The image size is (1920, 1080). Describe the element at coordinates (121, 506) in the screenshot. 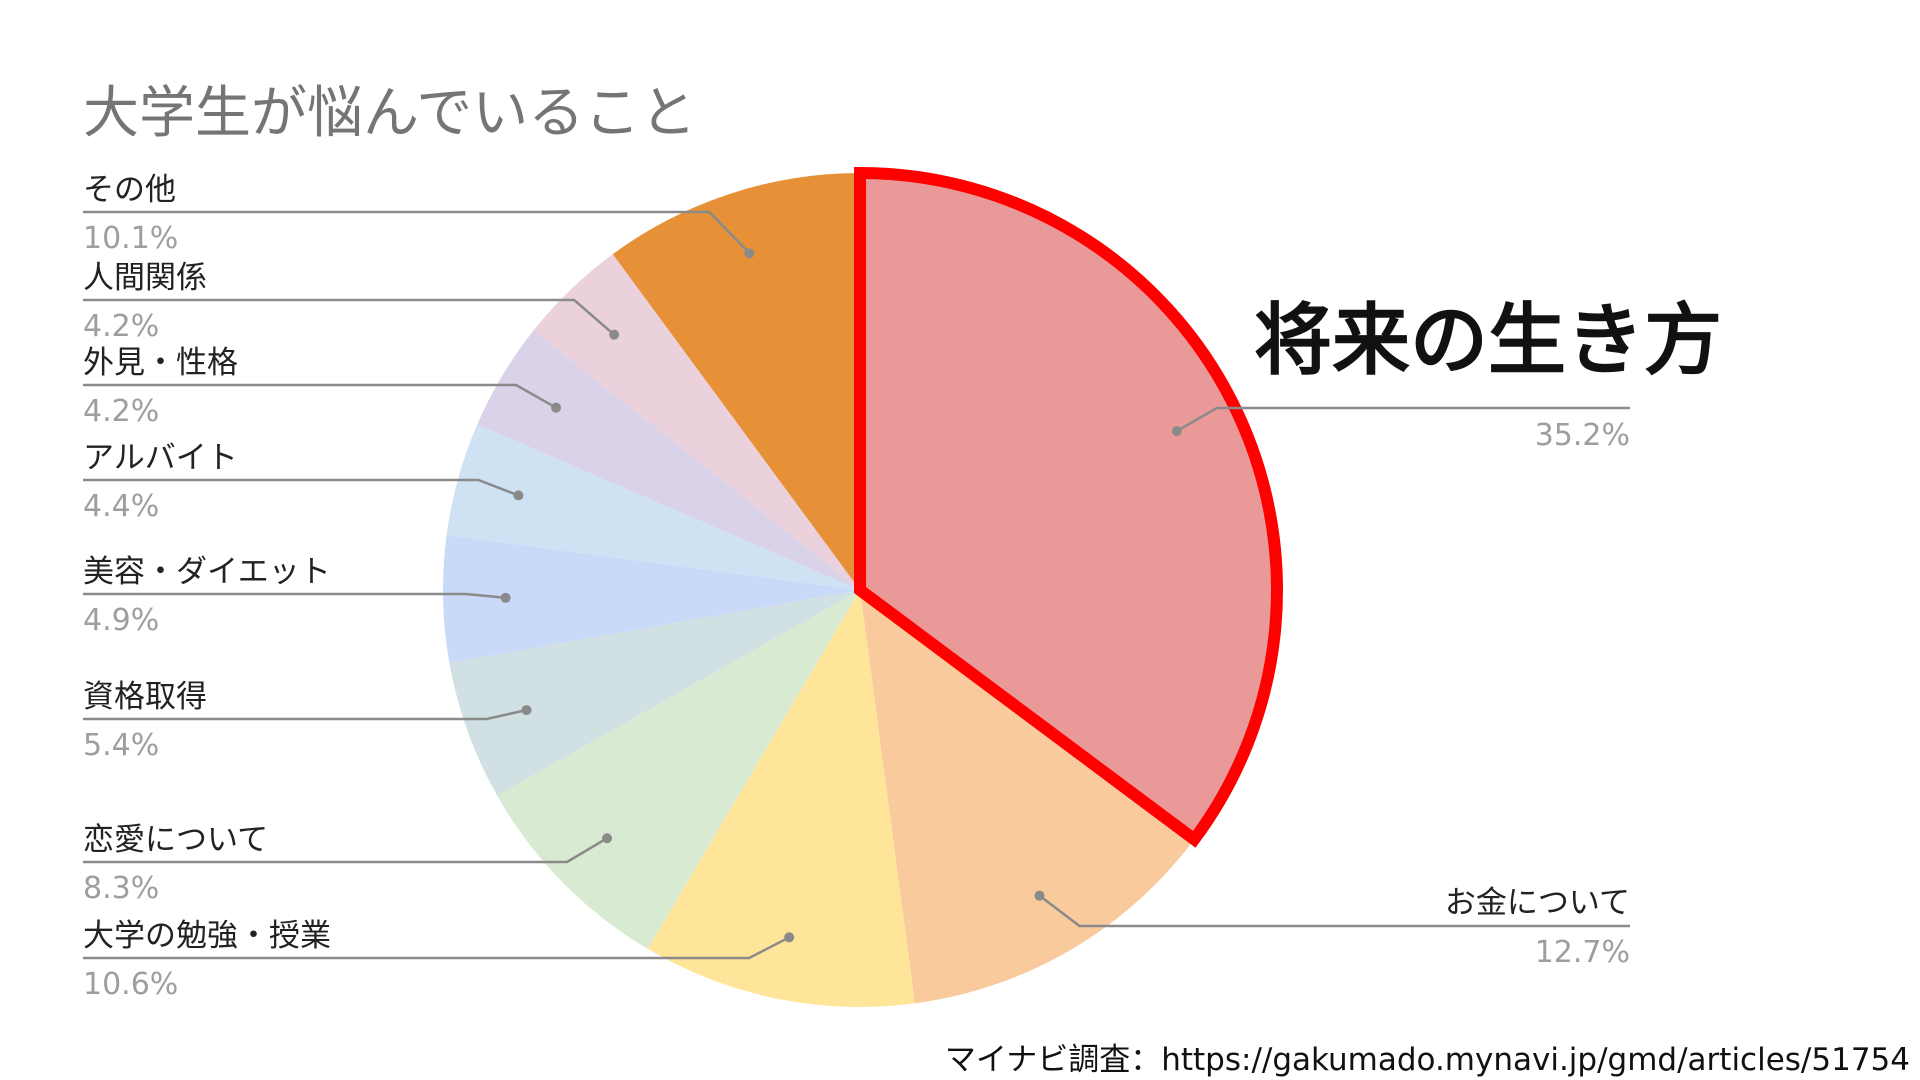

I see `percent-label: 4.4%` at that location.